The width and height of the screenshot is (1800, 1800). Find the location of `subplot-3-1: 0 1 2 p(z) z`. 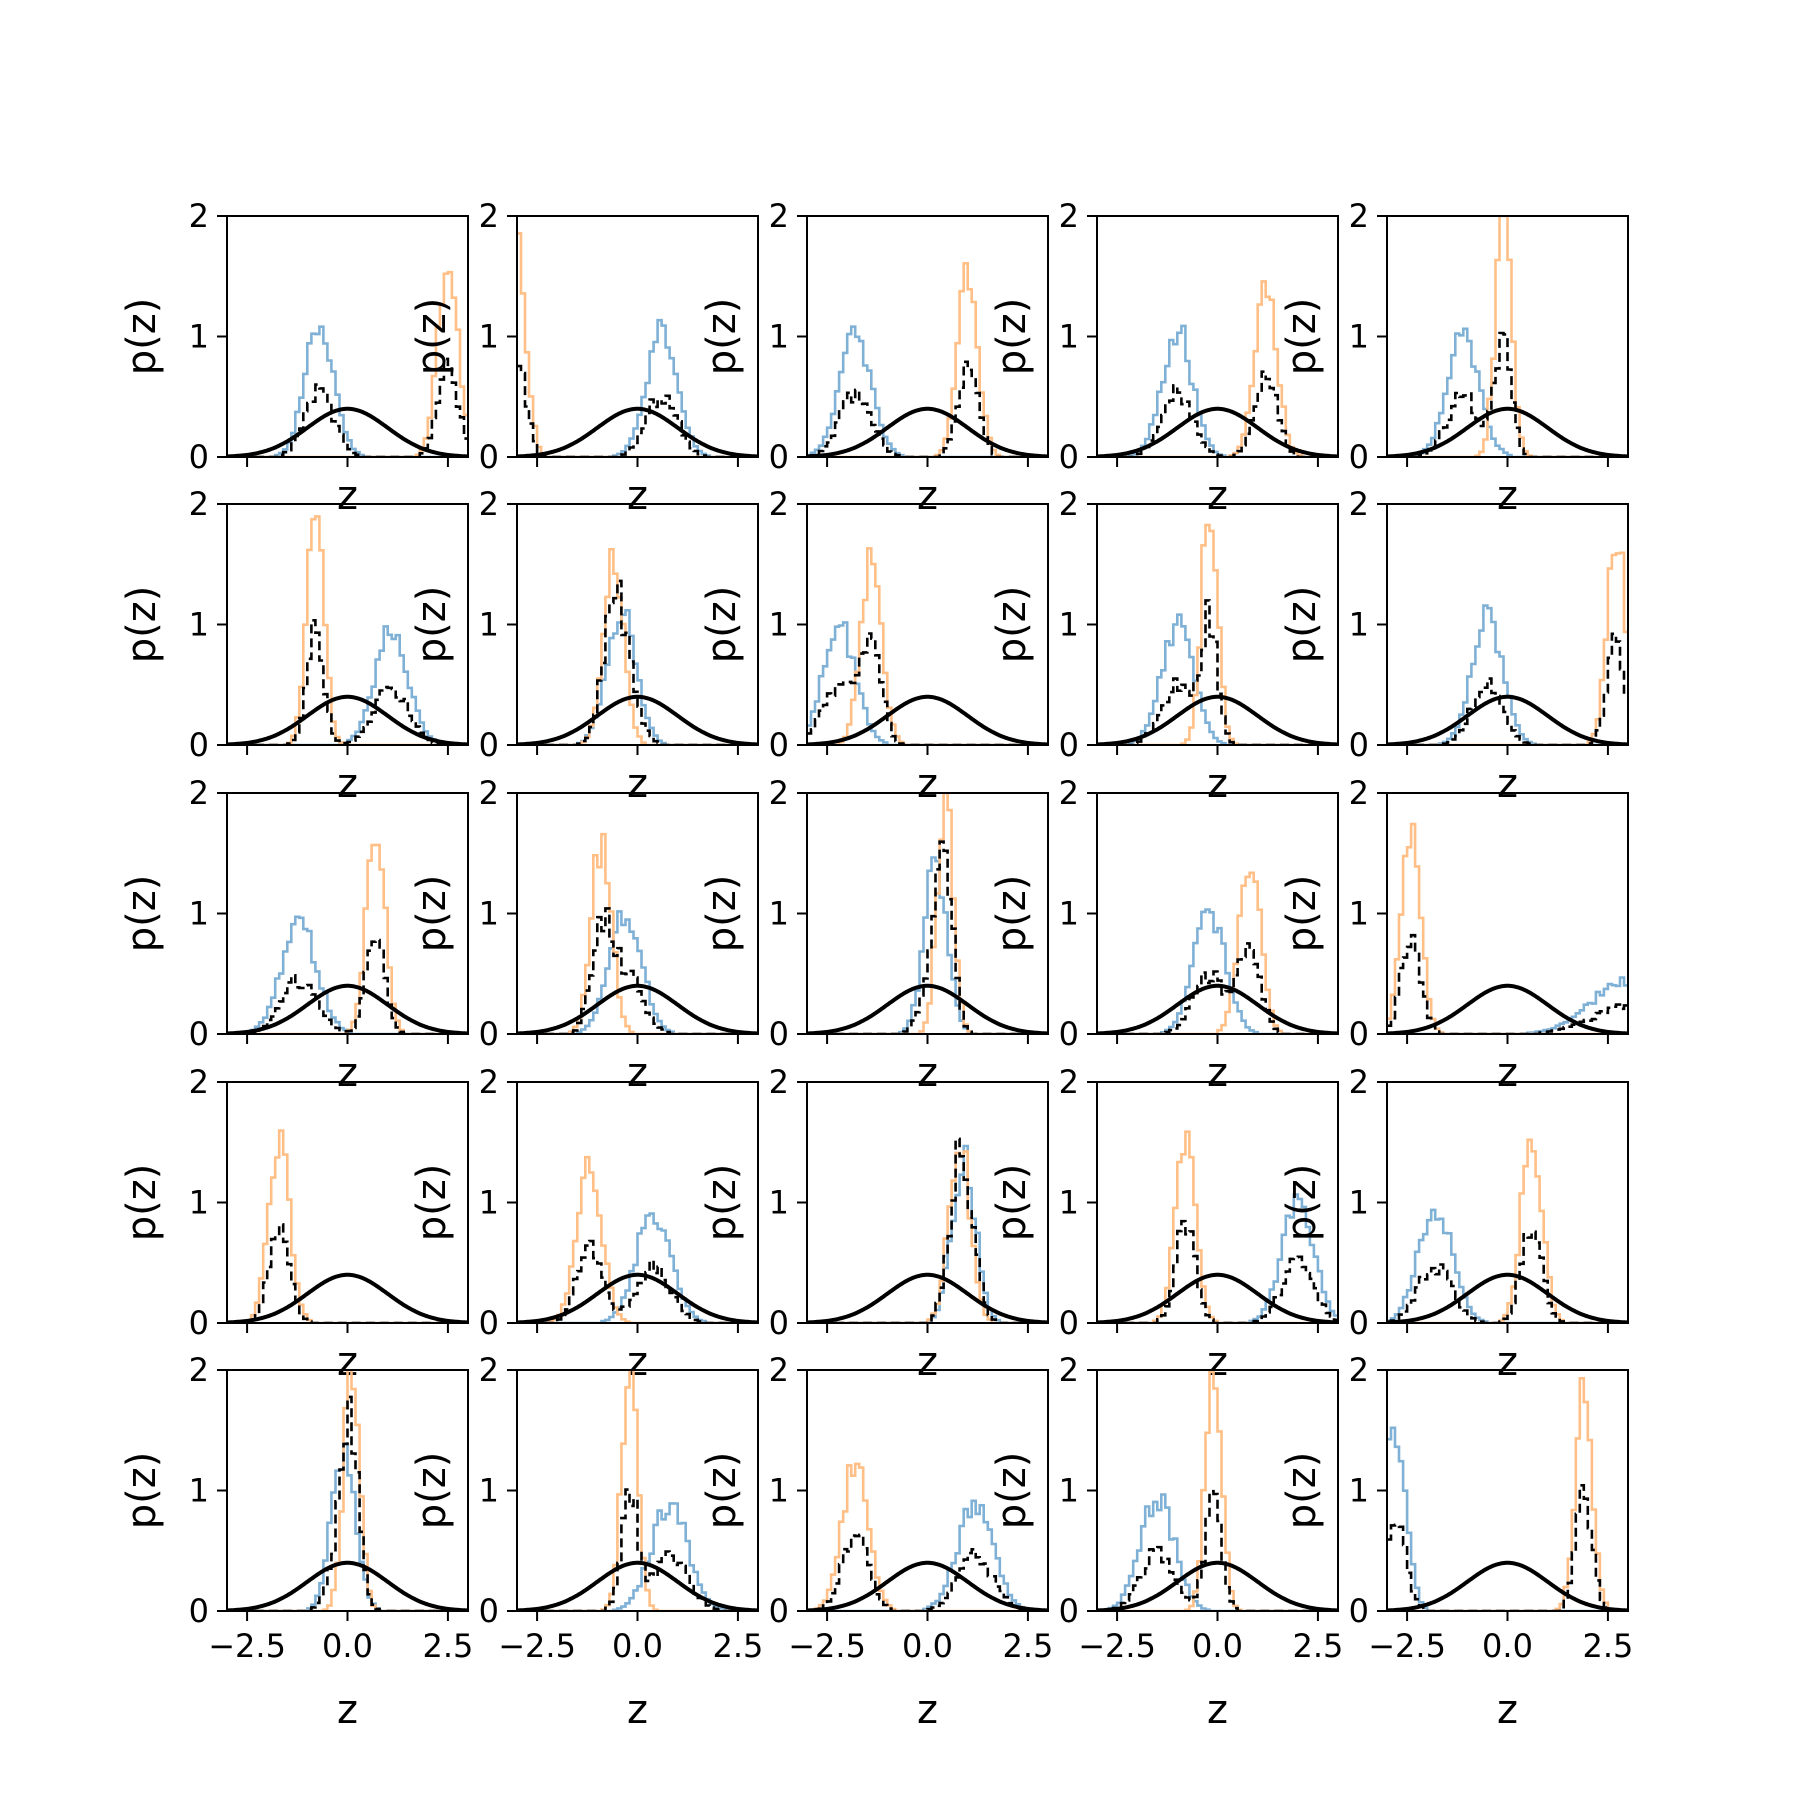

subplot-3-1: 0 1 2 p(z) z is located at coordinates (294, 935).